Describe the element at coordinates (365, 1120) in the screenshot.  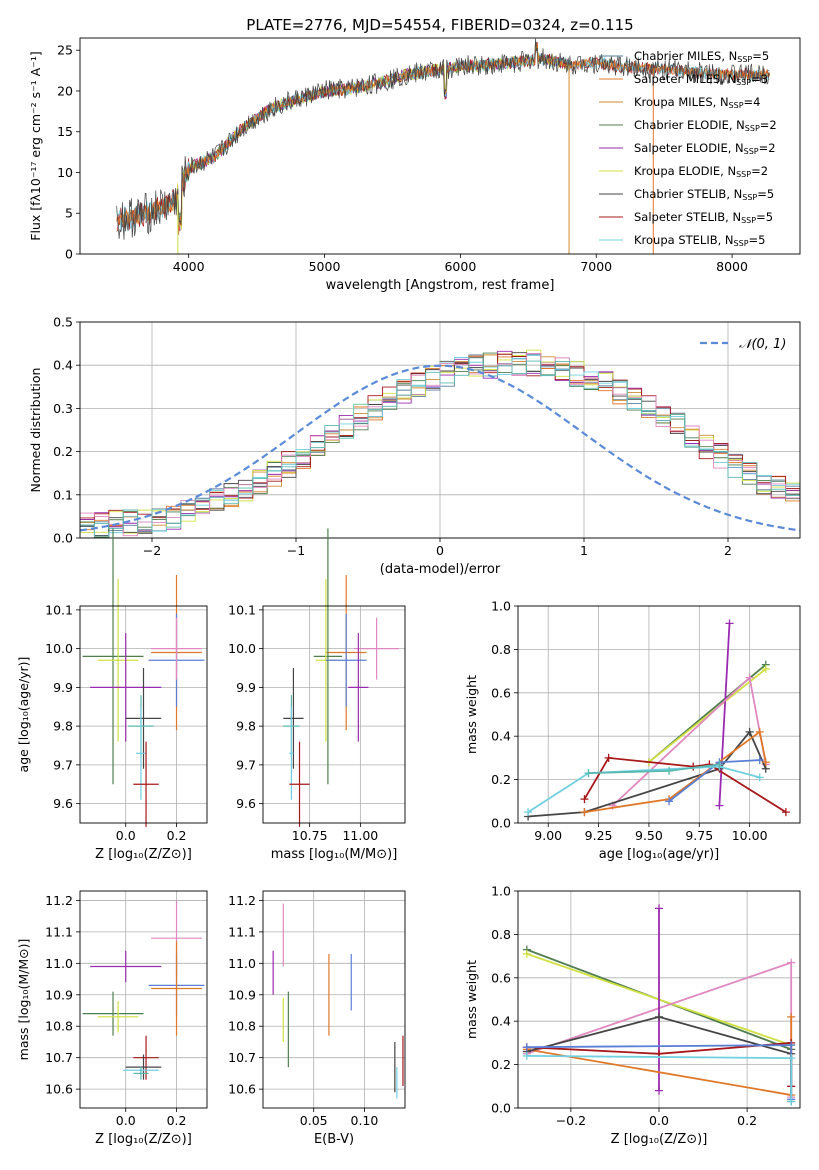
I see `x-tick-label: 0.10` at that location.